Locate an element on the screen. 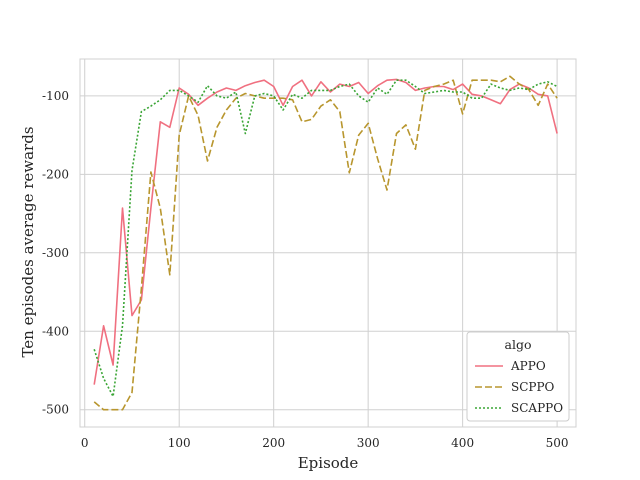 The width and height of the screenshot is (640, 480). legend-items: APPO SCPPO SCAPPO is located at coordinates (519, 387).